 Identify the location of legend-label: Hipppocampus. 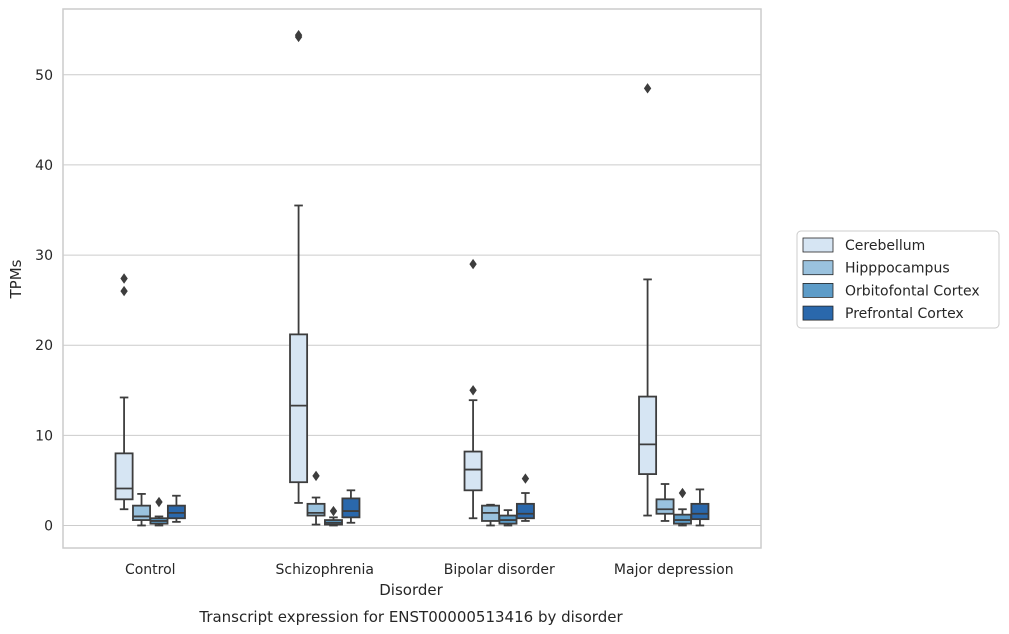
(897, 269).